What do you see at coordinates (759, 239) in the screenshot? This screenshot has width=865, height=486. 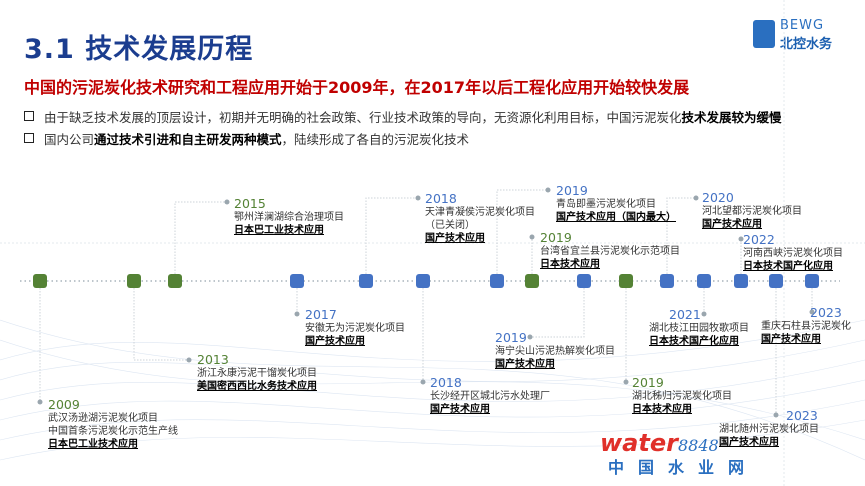 I see `event-year: 2022` at bounding box center [759, 239].